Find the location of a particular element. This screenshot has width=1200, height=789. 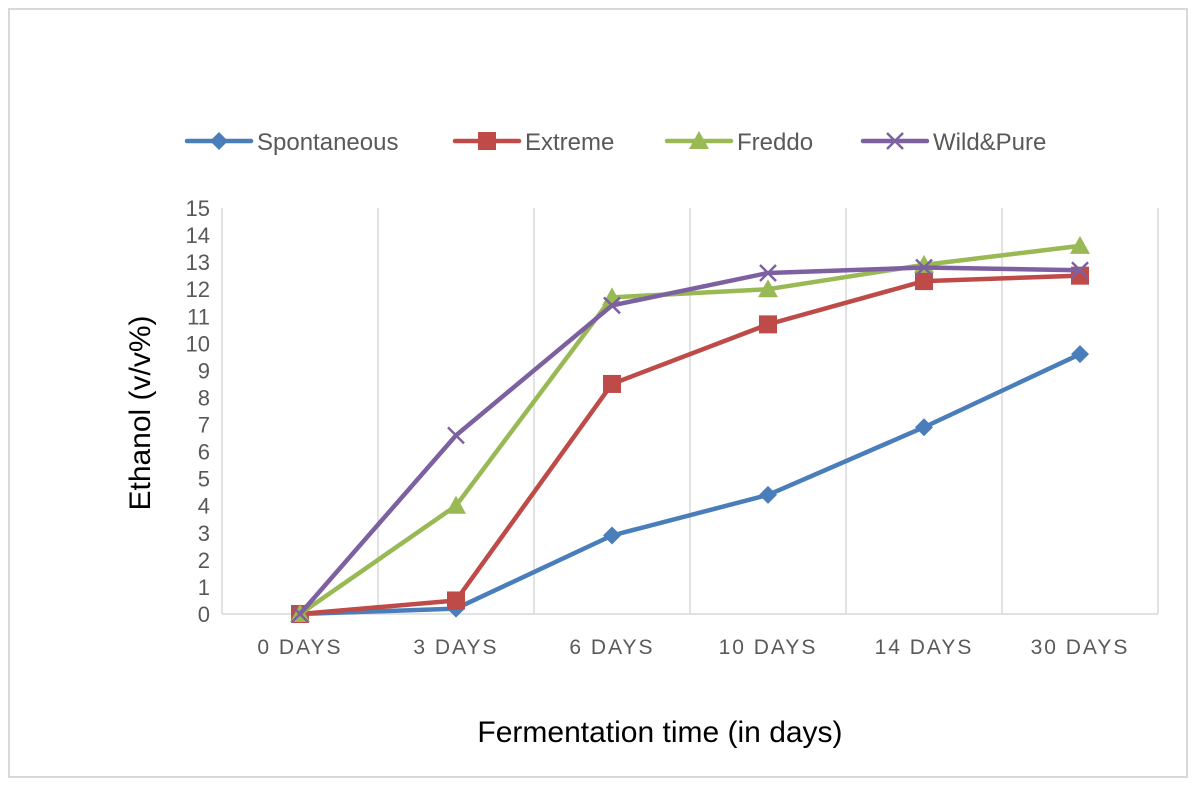

x-tick-label: 3 DAYS is located at coordinates (455, 647).